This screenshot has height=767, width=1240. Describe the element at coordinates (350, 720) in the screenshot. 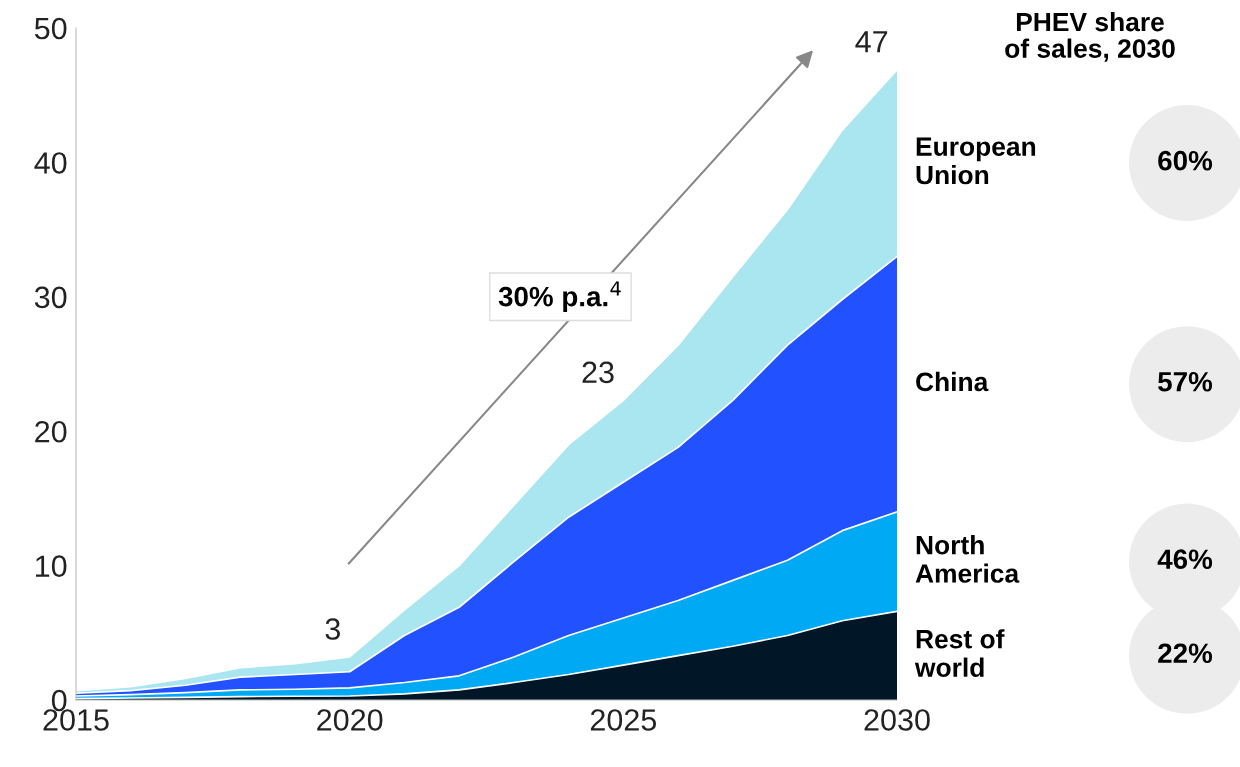

I see `x-tick-label: 2020` at that location.